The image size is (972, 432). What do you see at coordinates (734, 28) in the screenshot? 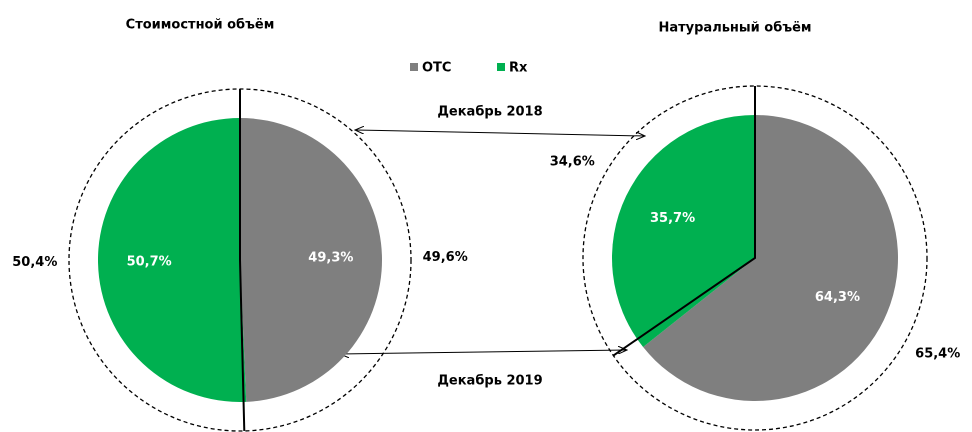
I see `pie-title: Натуральный объём` at bounding box center [734, 28].